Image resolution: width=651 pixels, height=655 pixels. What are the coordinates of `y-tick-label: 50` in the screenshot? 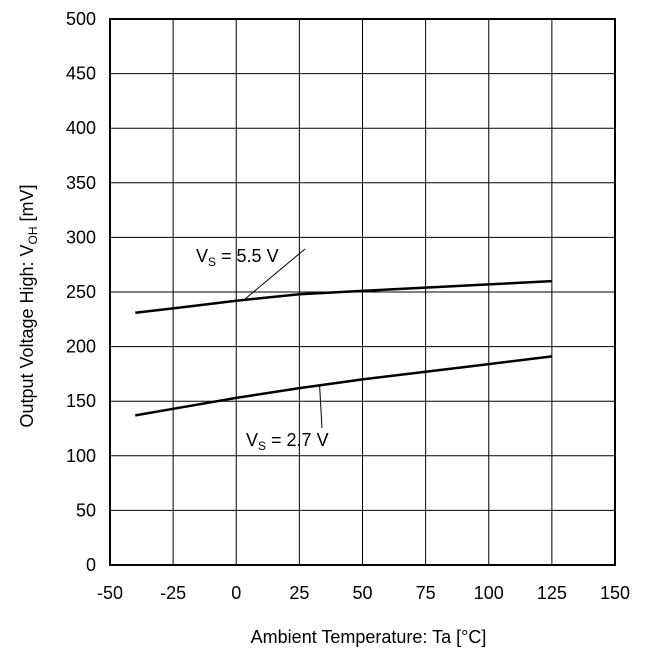 It's located at (86, 510).